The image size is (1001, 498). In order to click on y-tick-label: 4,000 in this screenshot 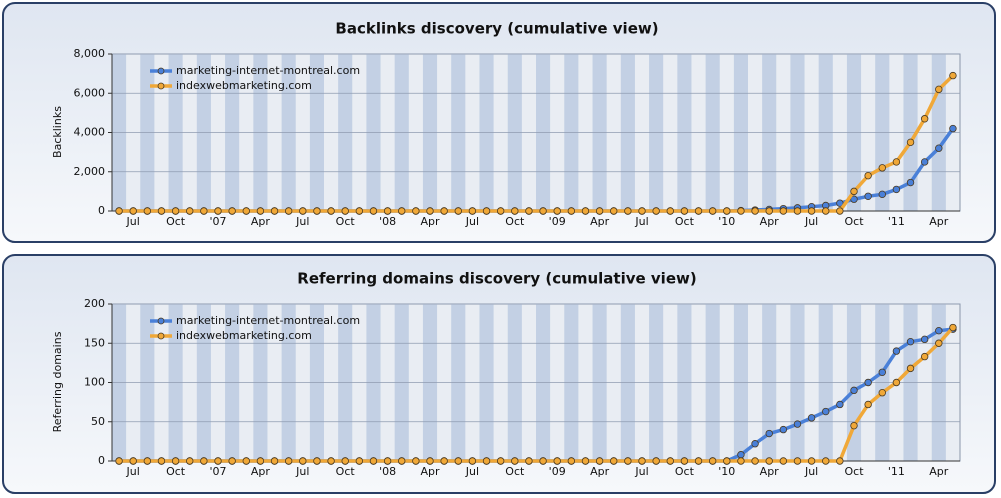, I will do `click(90, 132)`.